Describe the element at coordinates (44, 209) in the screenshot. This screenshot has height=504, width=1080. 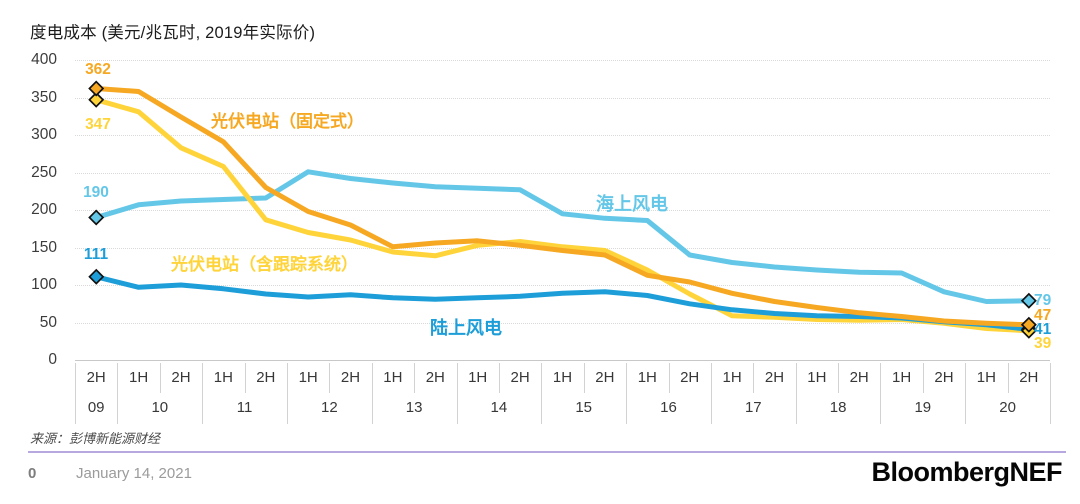
I see `y-axis-tick-label-200: 200` at that location.